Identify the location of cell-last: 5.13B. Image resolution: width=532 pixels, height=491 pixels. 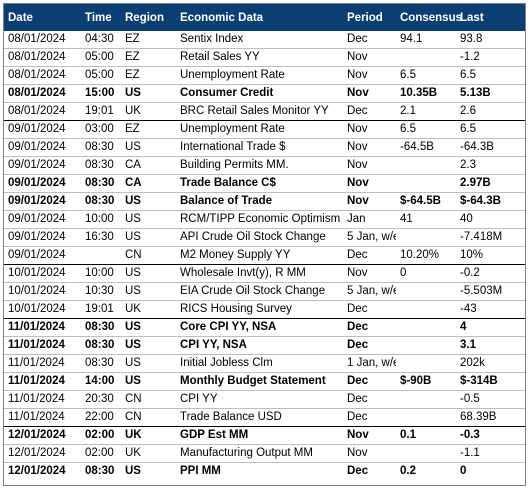
(490, 93).